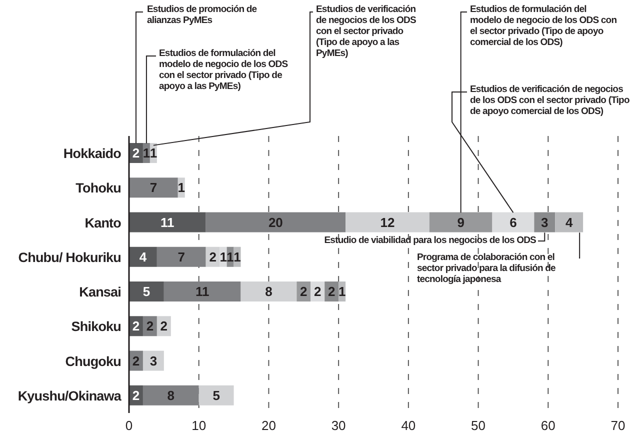  What do you see at coordinates (550, 100) in the screenshot?
I see `text: Estudios de verificación de negocios de los ODS con el sector privado (Tipo de apoyo comercial de los ODS)` at bounding box center [550, 100].